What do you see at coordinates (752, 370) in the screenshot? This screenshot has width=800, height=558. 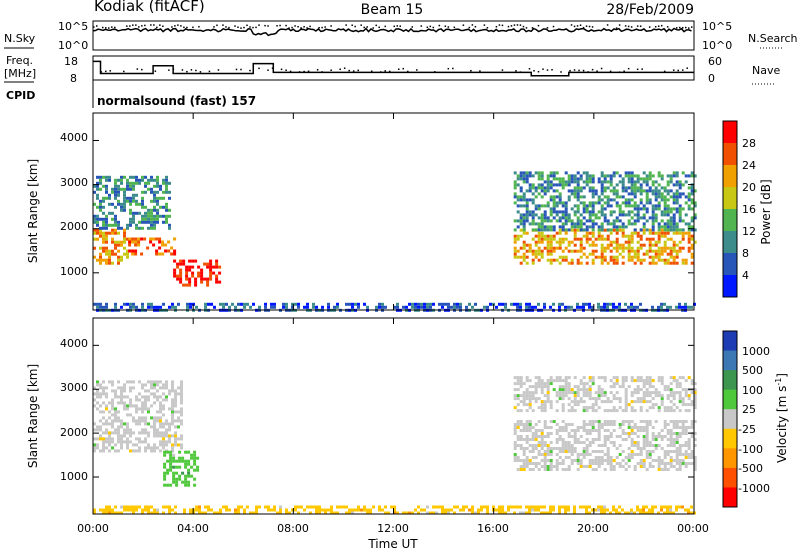 I see `vel-cbar-tick-500: 500` at bounding box center [752, 370].